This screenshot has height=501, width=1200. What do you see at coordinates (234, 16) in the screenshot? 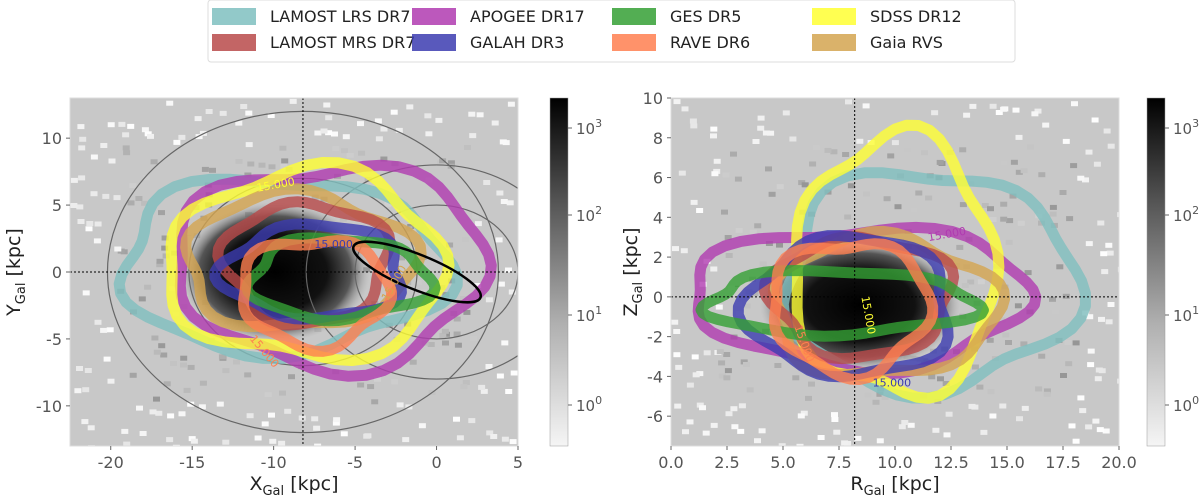
I see `legend-swatch` at bounding box center [234, 16].